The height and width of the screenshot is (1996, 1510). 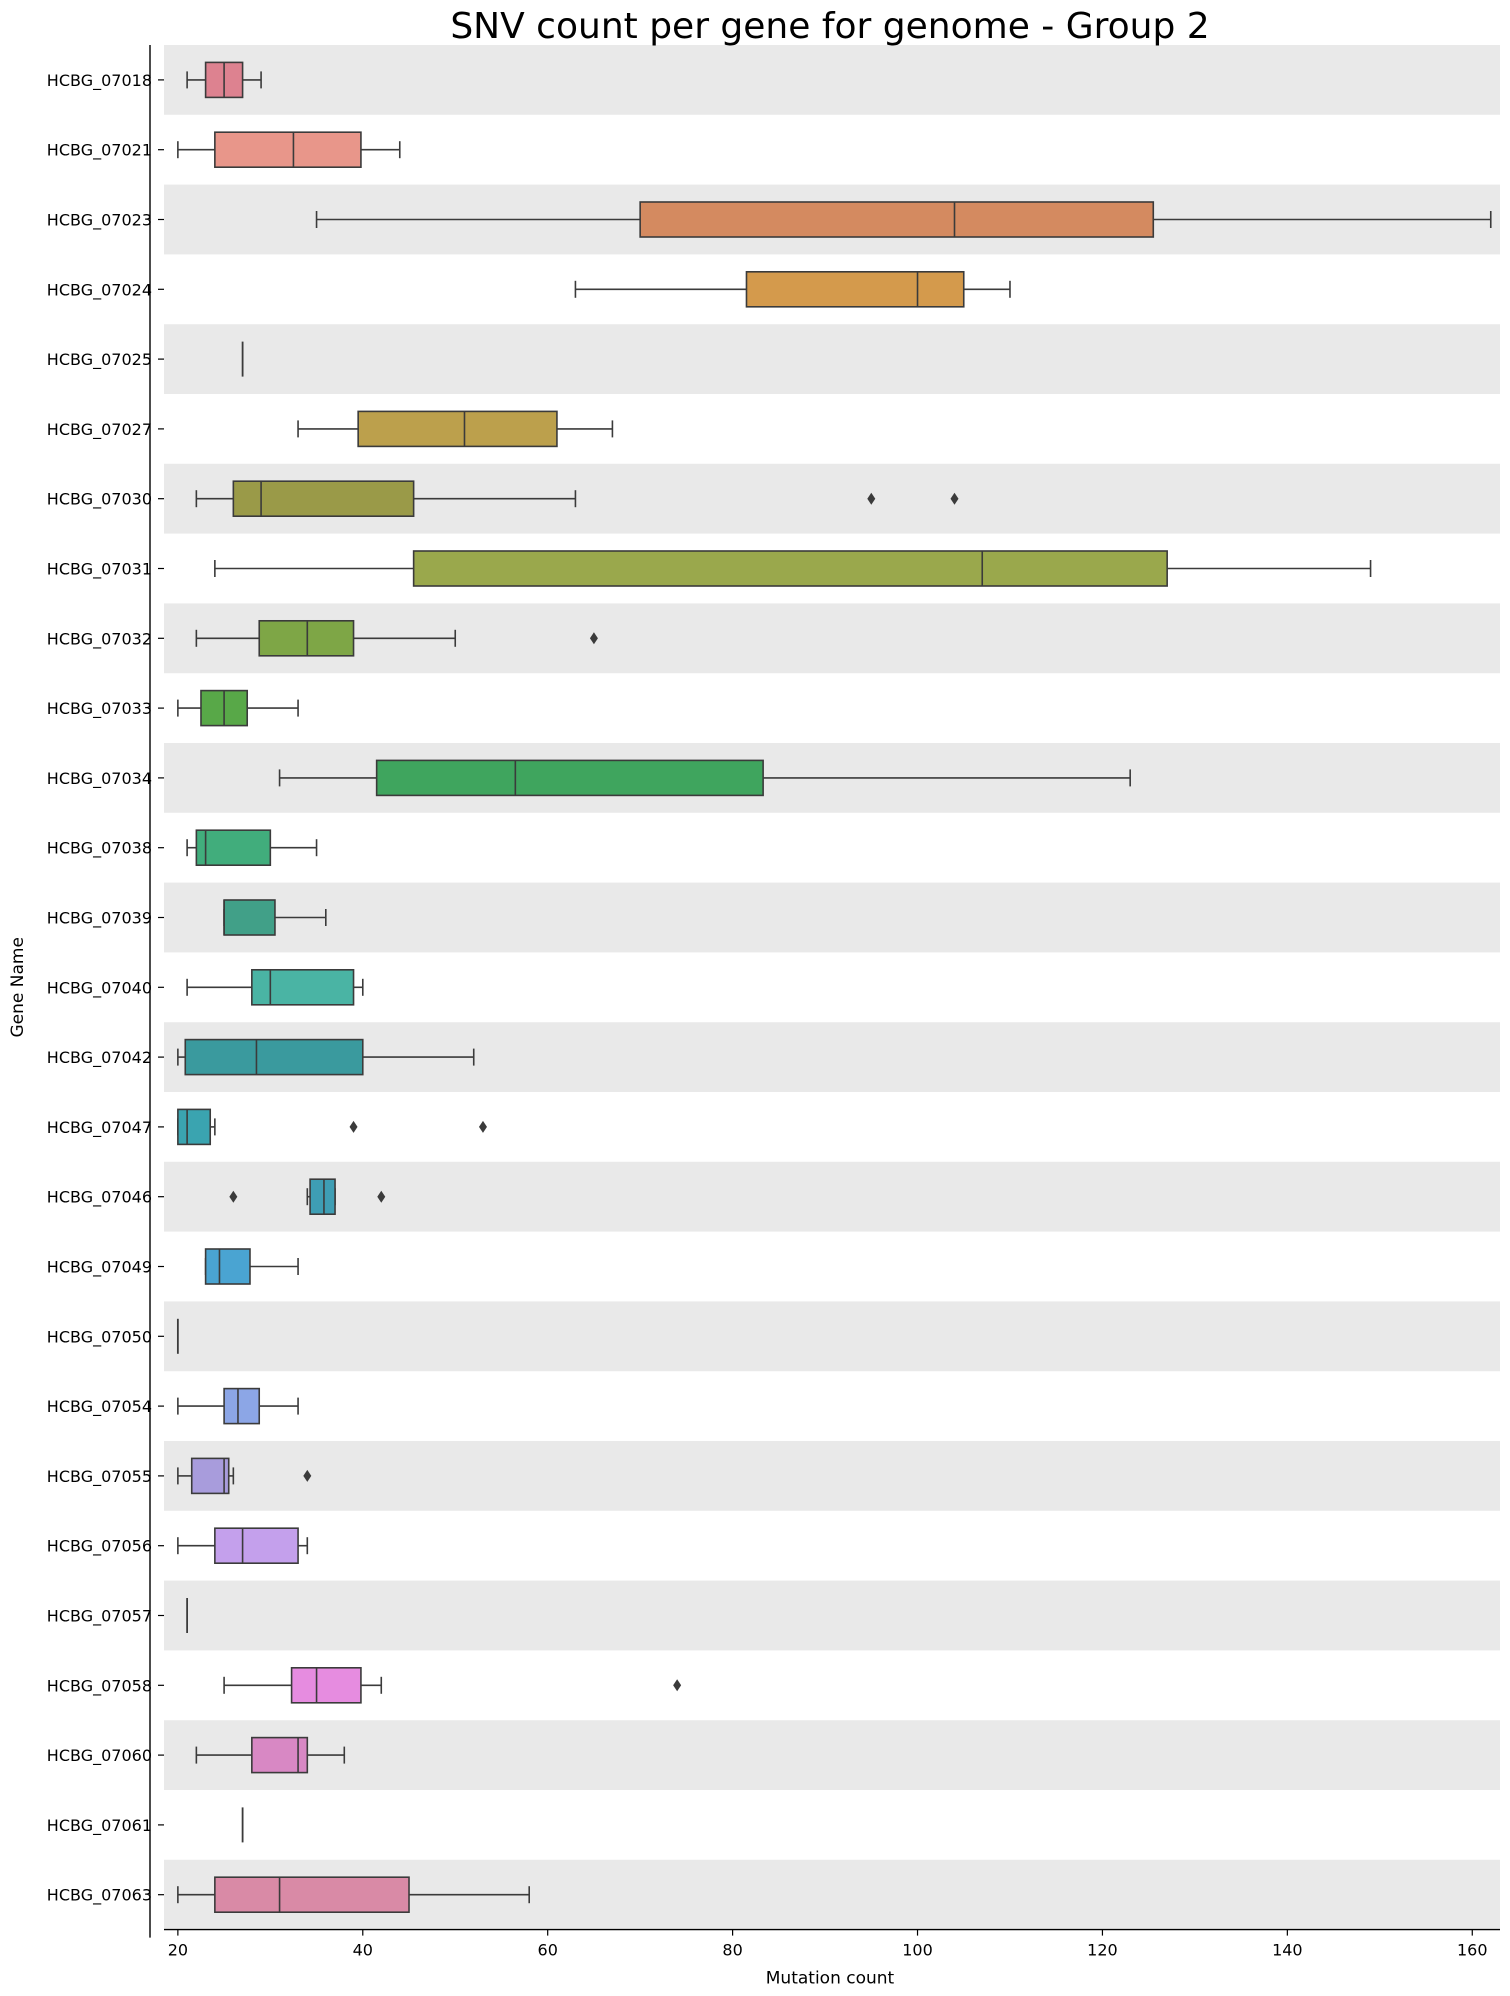 I want to click on y-tick-label: HCBG_07056, so click(x=99, y=1547).